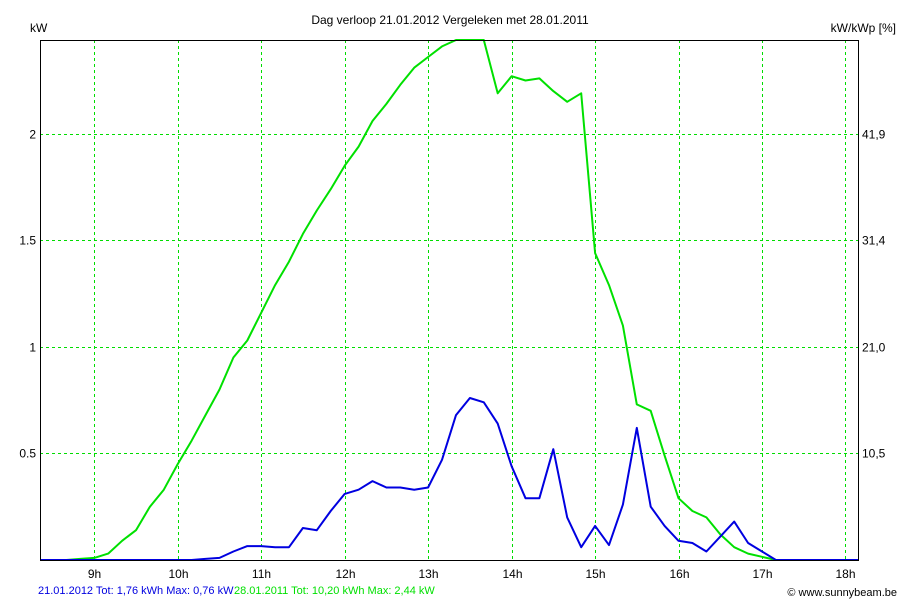 This screenshot has width=900, height=605. I want to click on x-tick-label: 11h, so click(261, 574).